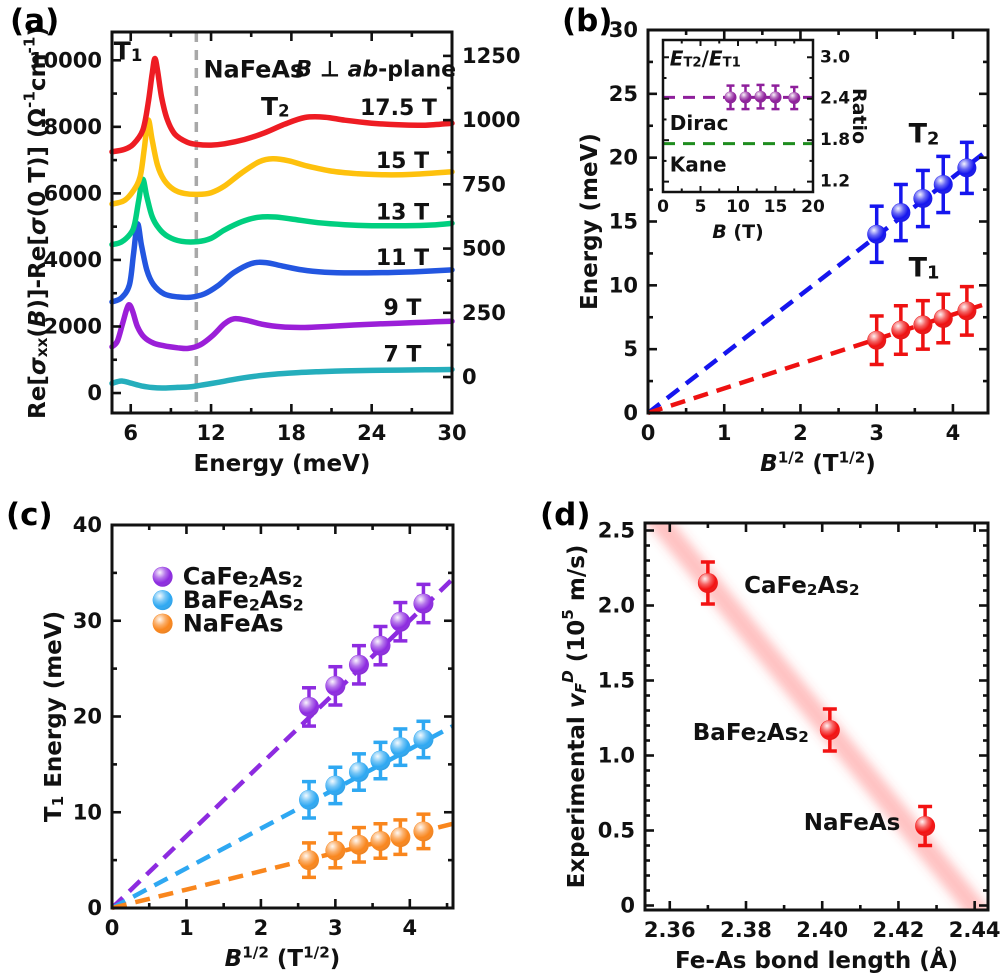  I want to click on curve-9-T, so click(282, 327).